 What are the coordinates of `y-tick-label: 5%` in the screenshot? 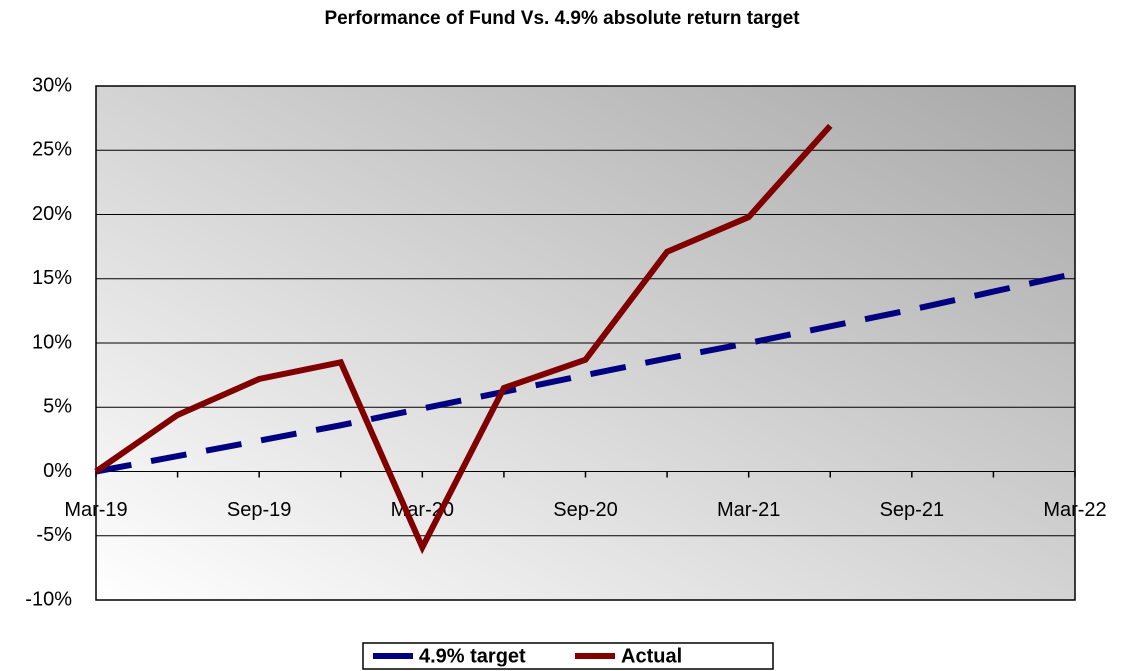 It's located at (57, 407).